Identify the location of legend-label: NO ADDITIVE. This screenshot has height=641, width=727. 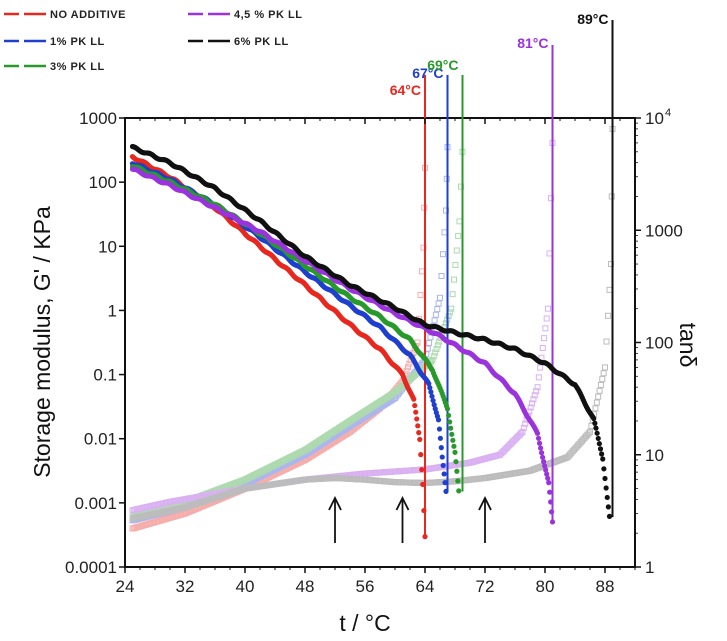
(88, 15).